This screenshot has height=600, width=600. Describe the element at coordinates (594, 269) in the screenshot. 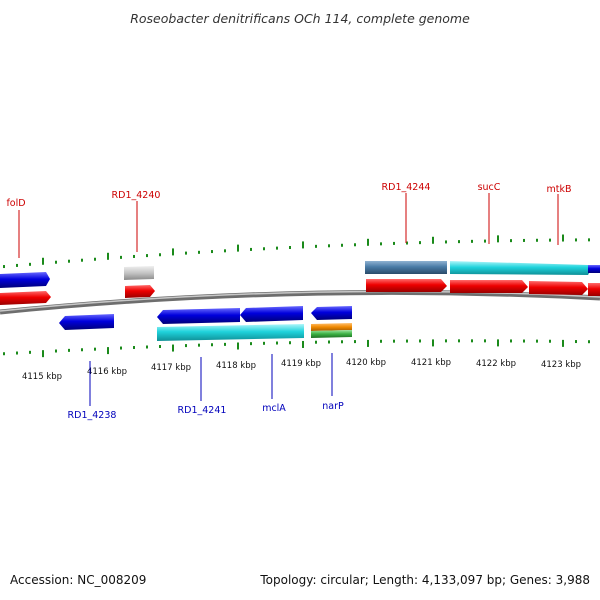

I see `gene-next` at that location.